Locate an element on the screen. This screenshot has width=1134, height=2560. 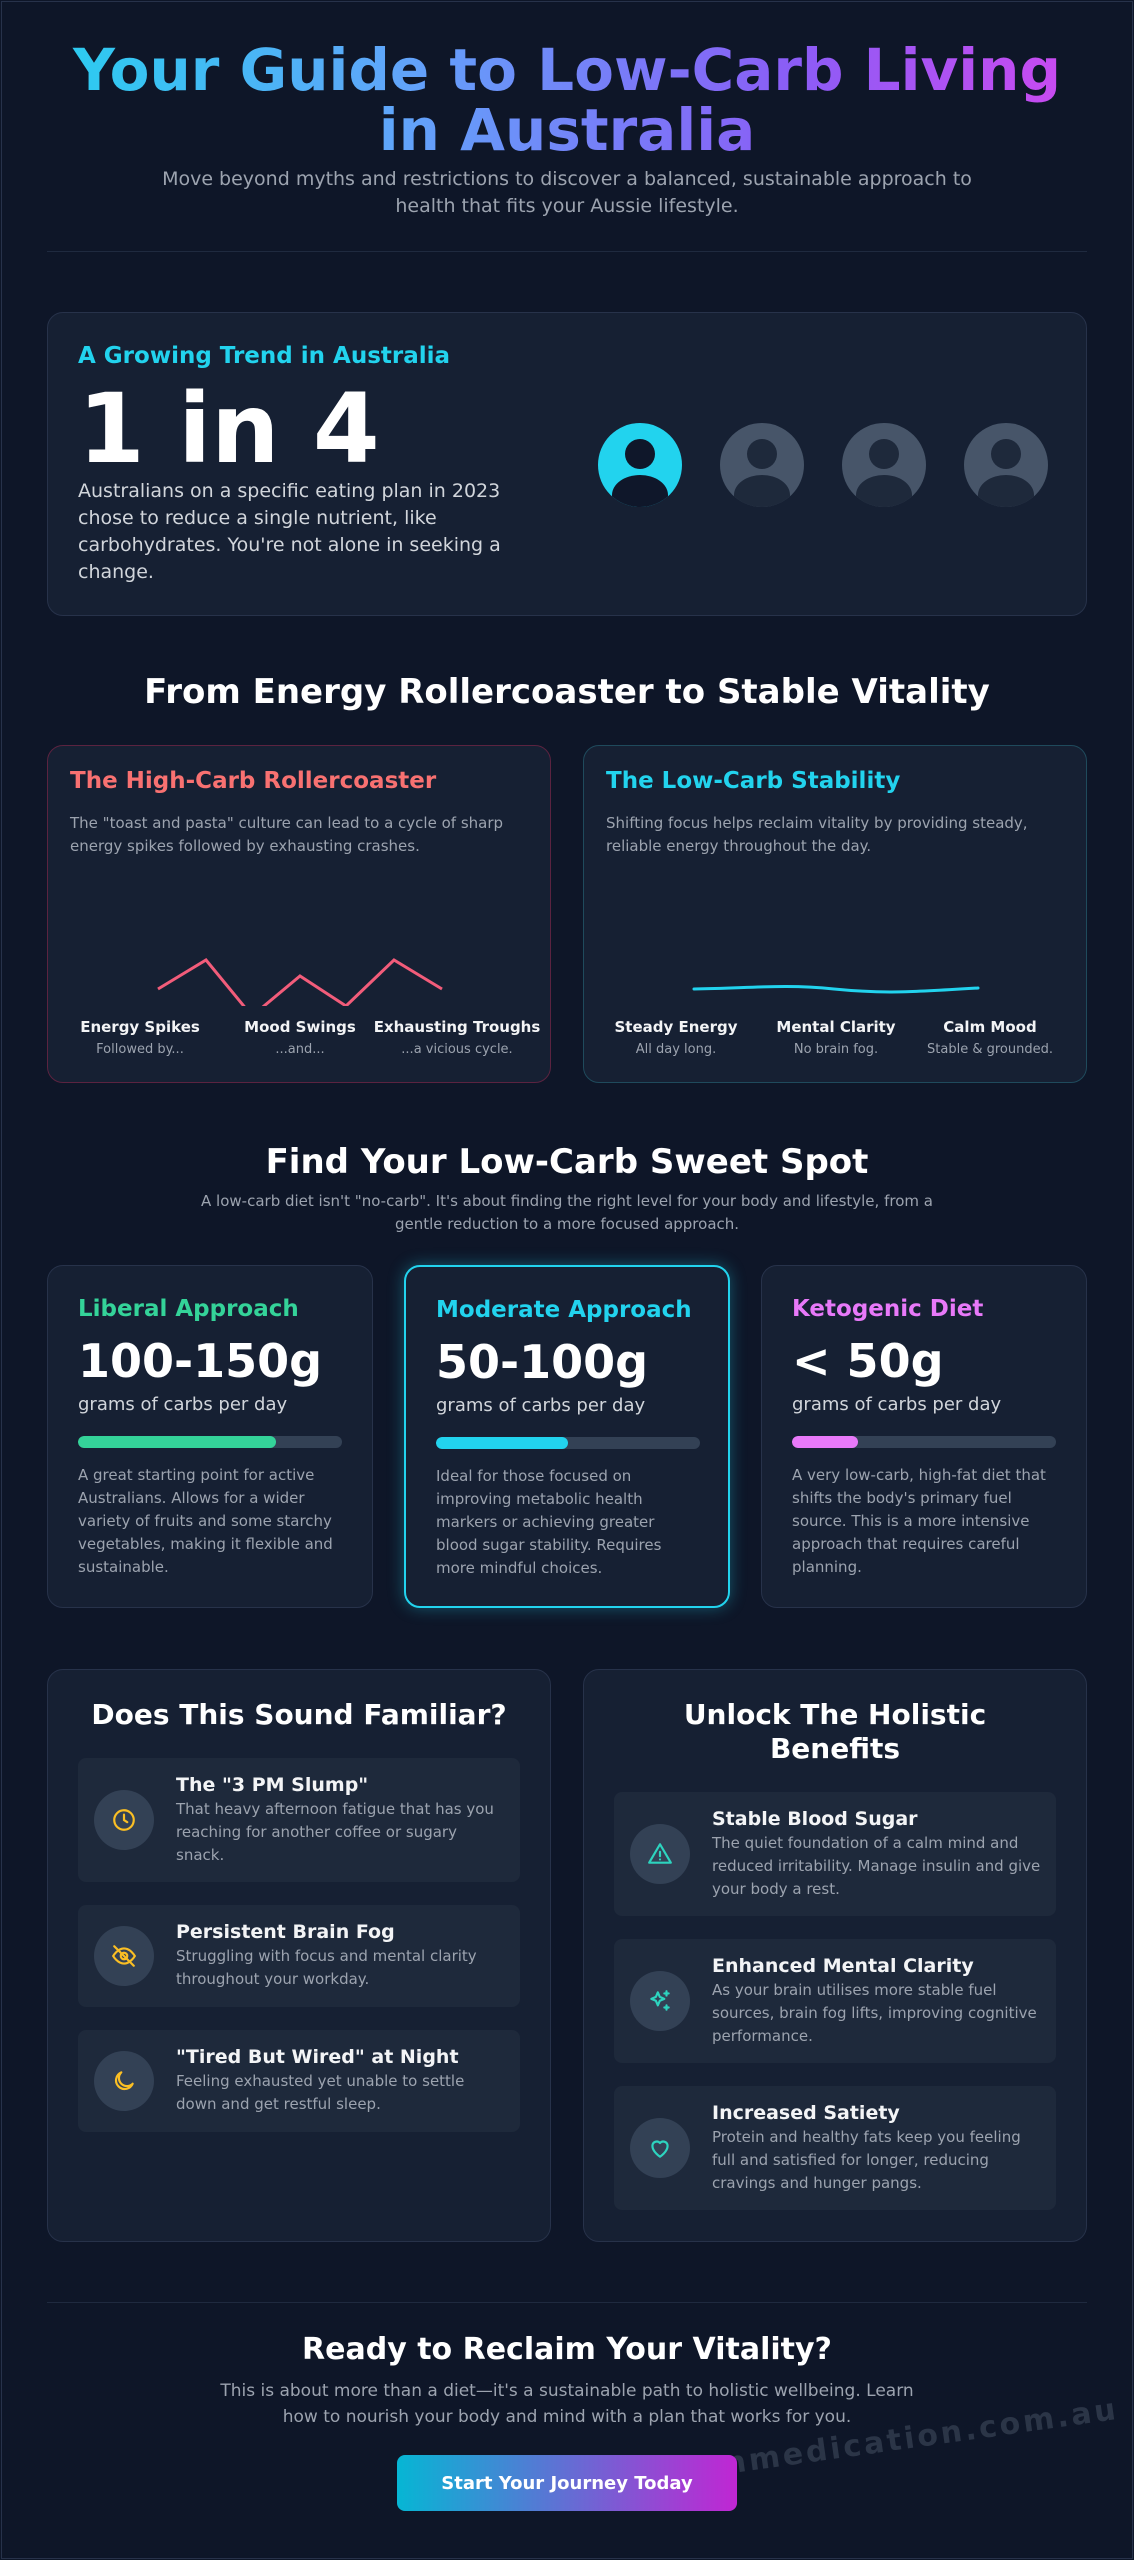
high-carb-label-3-title: Exhausting Troughs is located at coordinates (457, 1027).